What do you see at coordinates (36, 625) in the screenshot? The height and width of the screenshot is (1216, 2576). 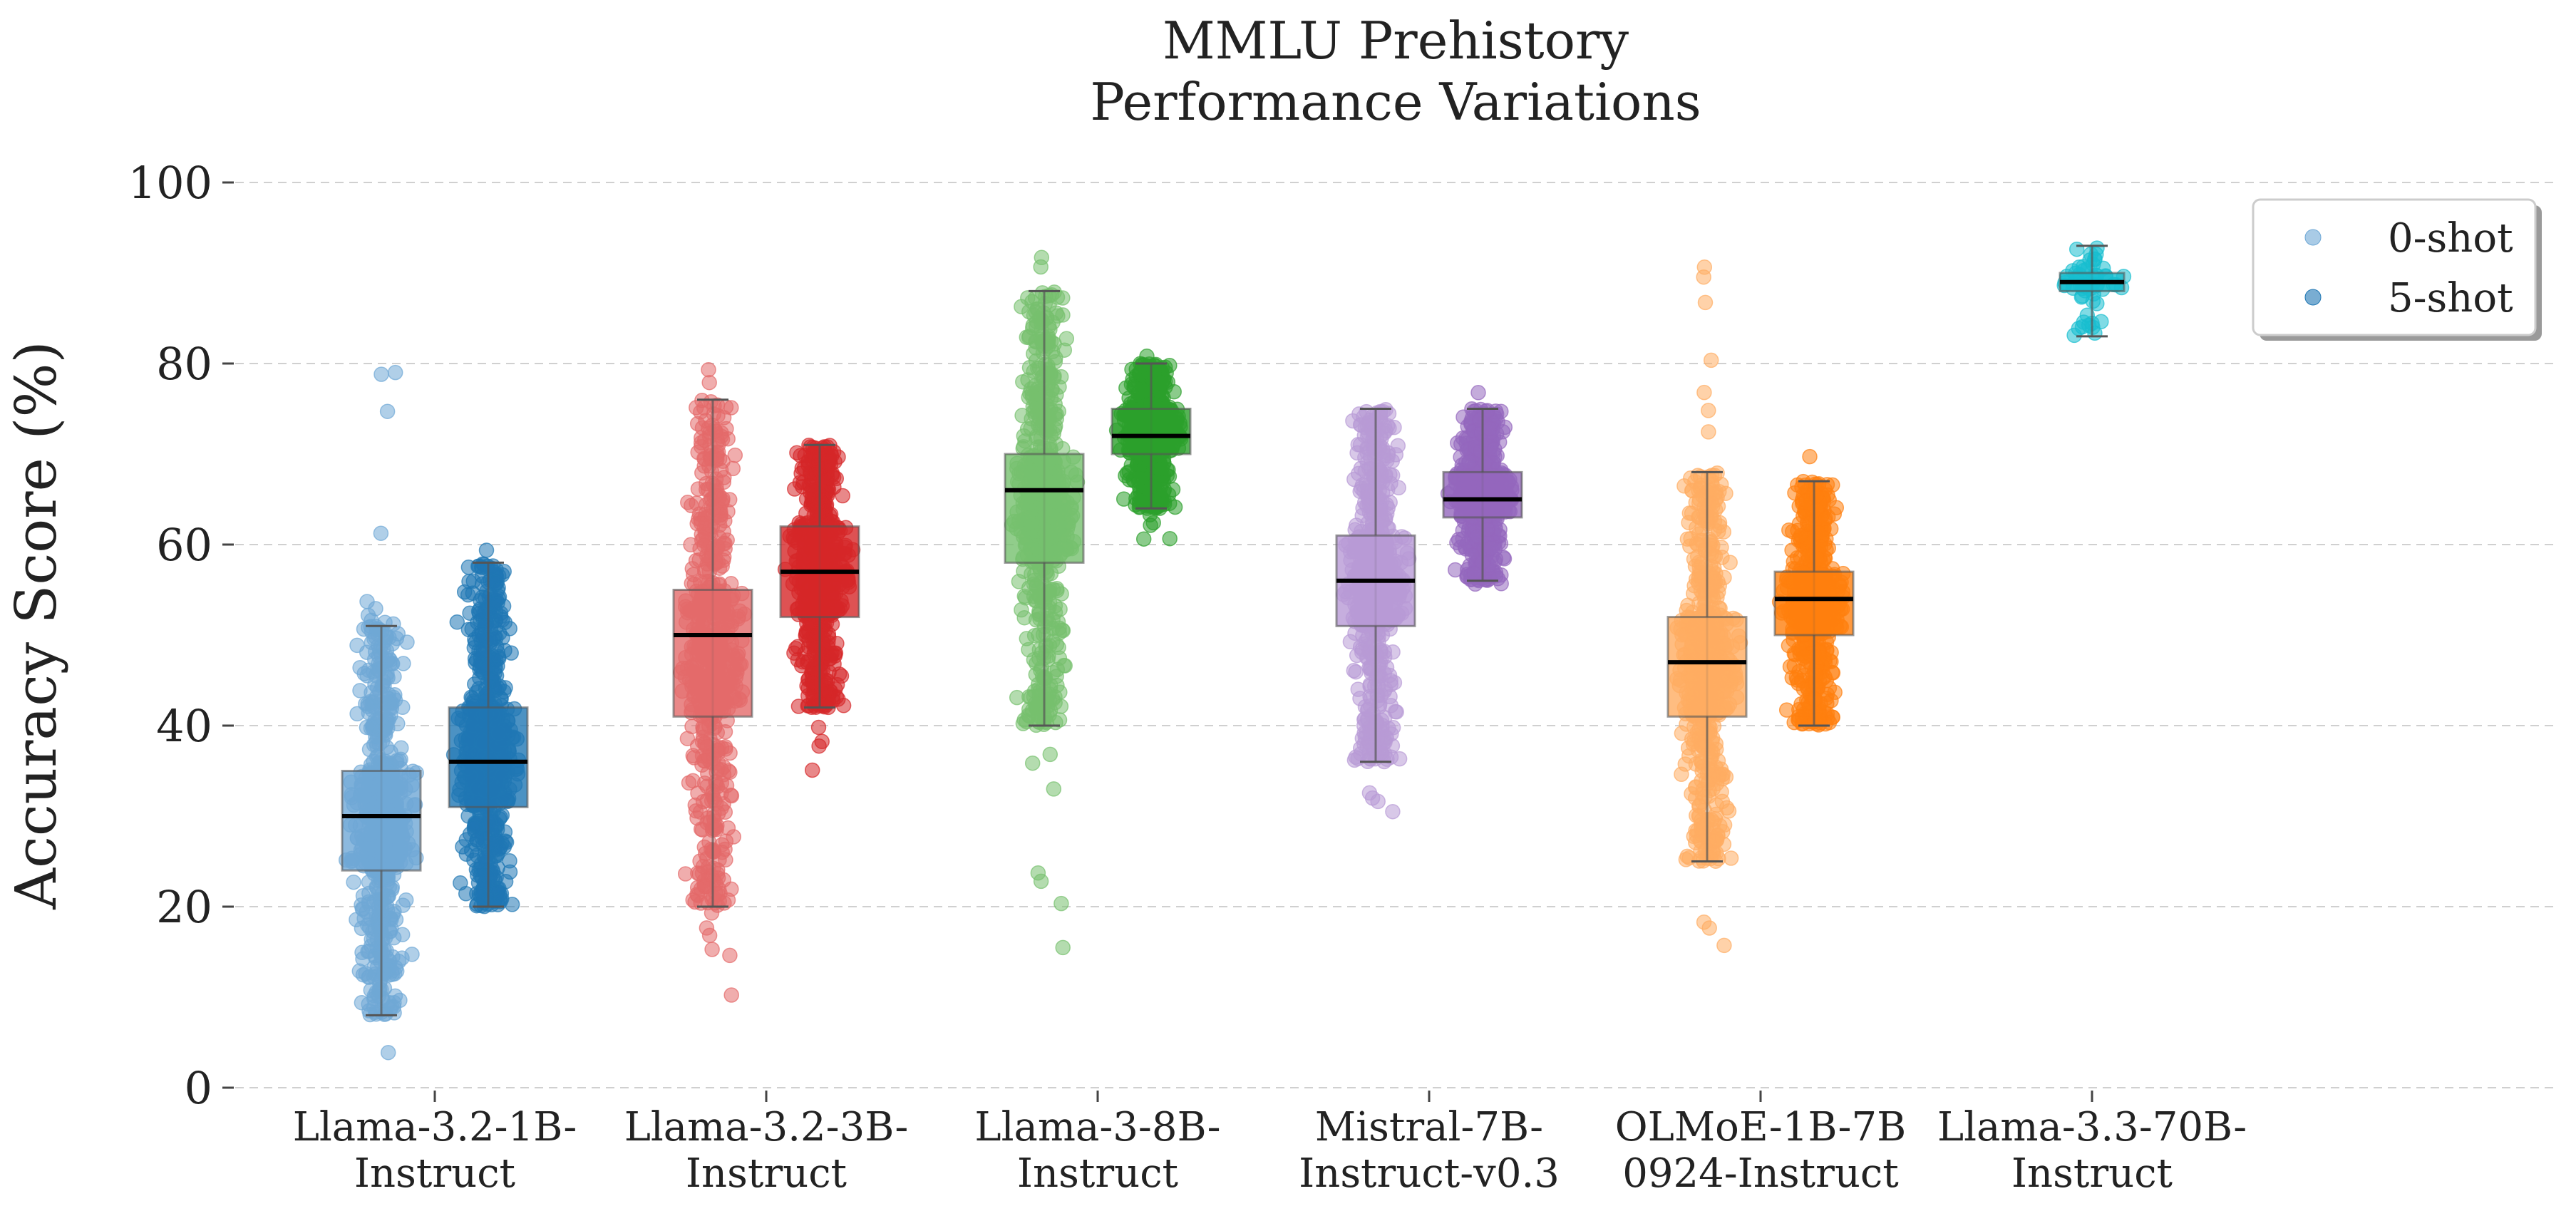 I see `y-axis-label: Accuracy Score (%)` at bounding box center [36, 625].